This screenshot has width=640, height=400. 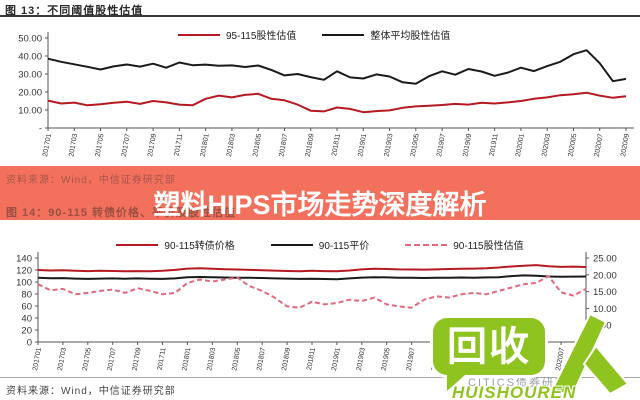 What do you see at coordinates (488, 246) in the screenshot?
I see `legend-label: 90-115股性估值` at bounding box center [488, 246].